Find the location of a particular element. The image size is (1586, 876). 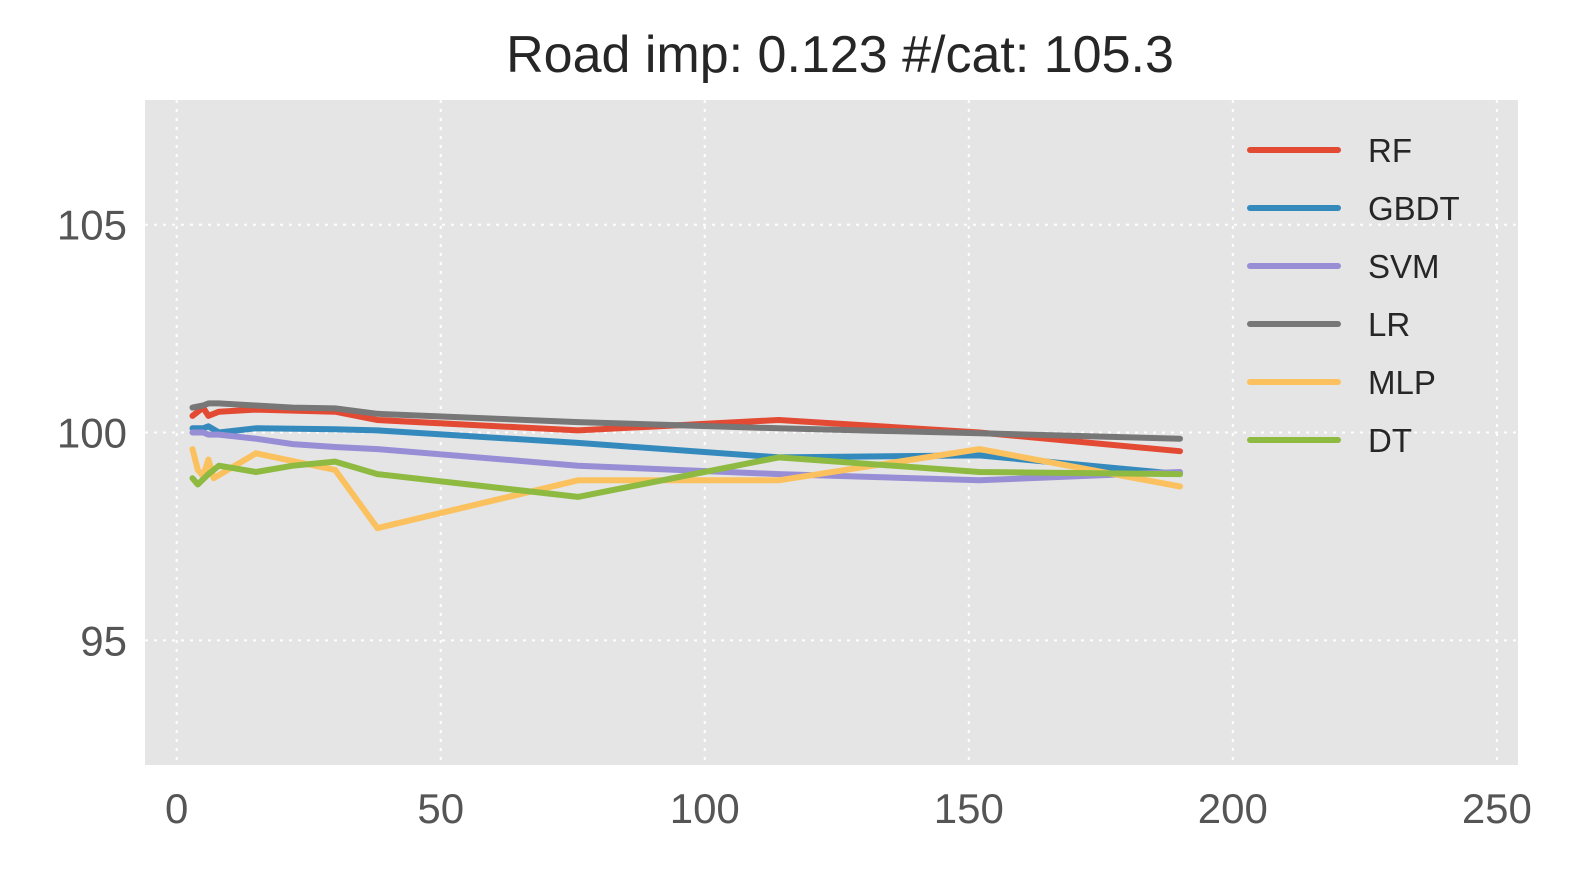

y-tick-label: 95 is located at coordinates (103, 640).